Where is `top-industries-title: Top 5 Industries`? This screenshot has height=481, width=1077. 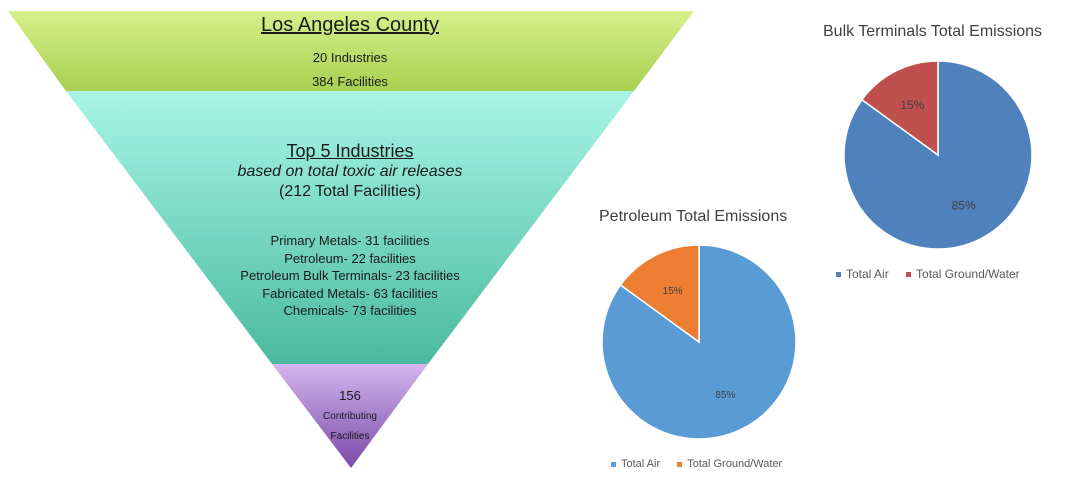
top-industries-title: Top 5 Industries is located at coordinates (350, 151).